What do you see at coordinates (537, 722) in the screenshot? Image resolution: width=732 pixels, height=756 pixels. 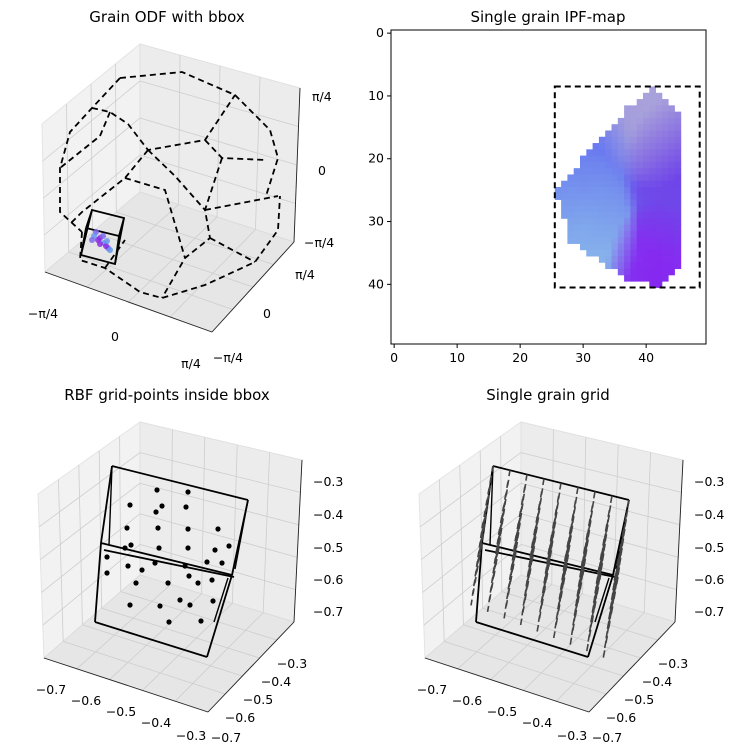 I see `x-tick-label: −0.4` at bounding box center [537, 722].